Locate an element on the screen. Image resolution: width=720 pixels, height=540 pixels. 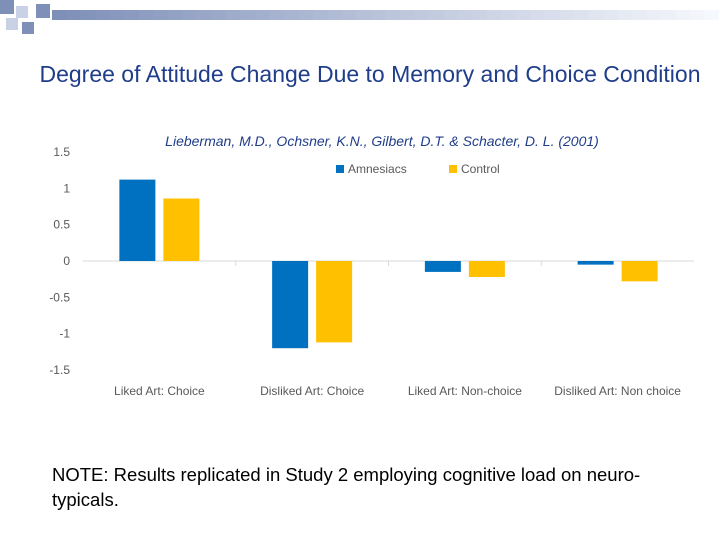
y-tick-label: 1.5 is located at coordinates (61, 152).